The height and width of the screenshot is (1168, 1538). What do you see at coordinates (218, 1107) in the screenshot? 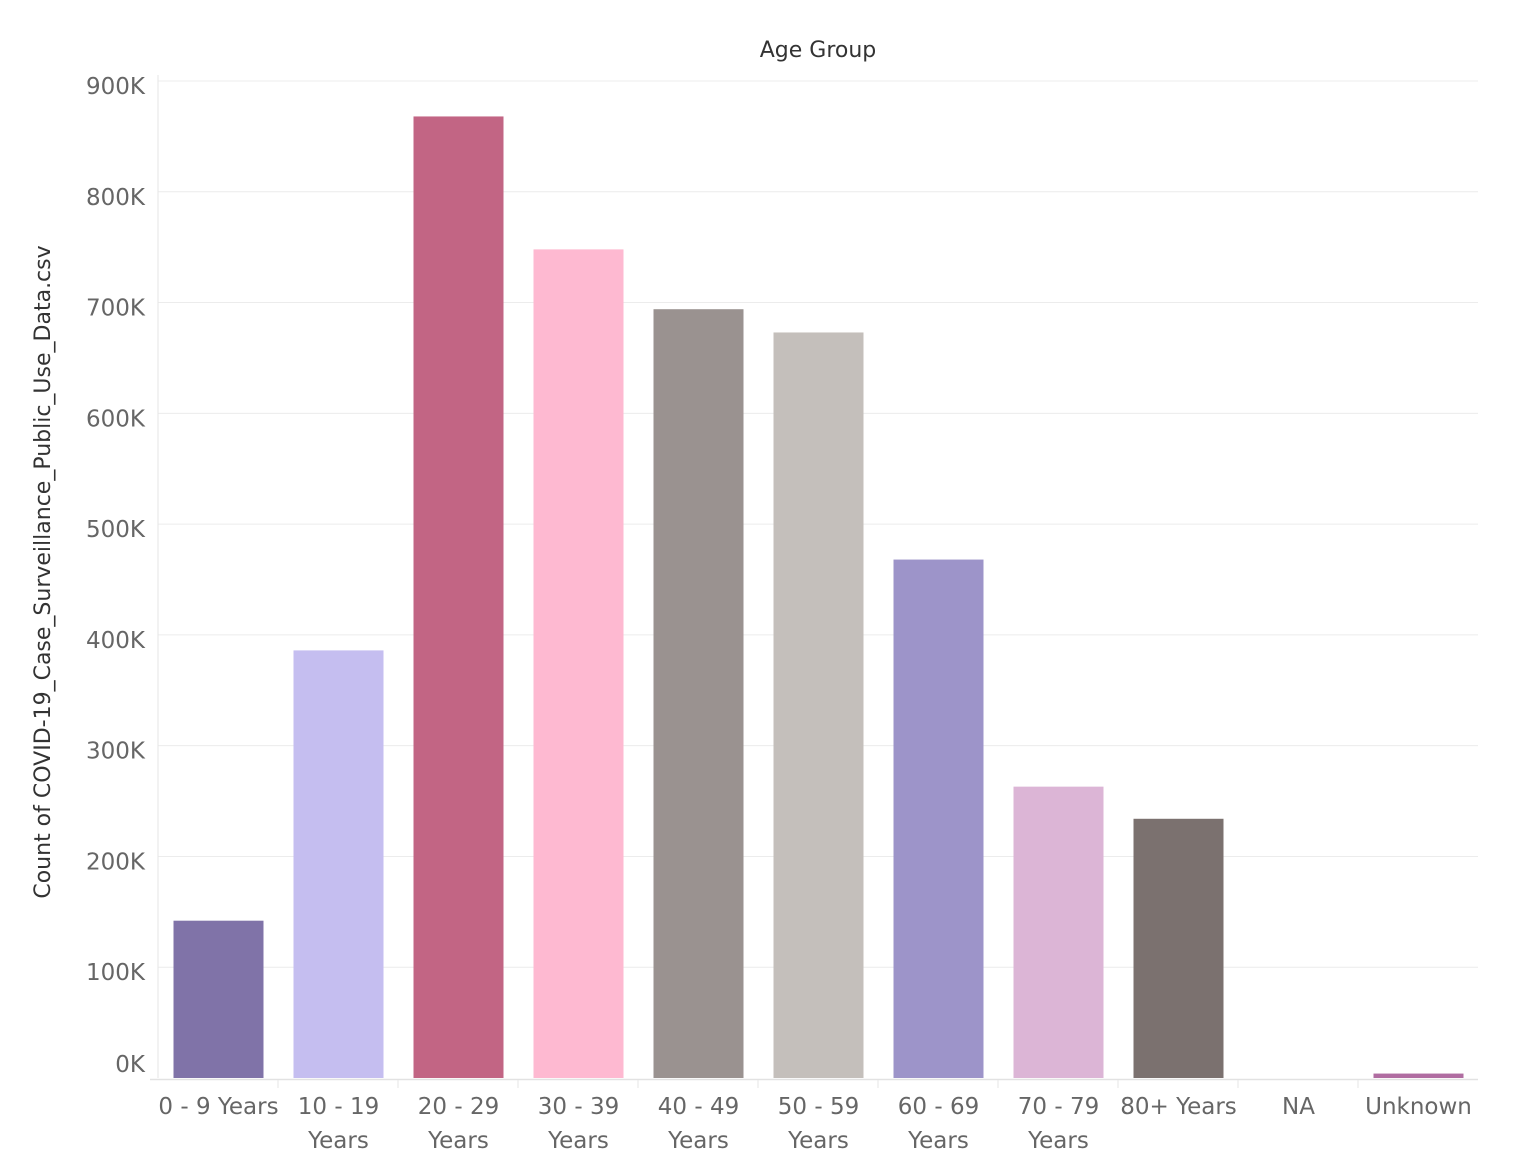
I see `x-tick-label: 0 - 9 Years` at bounding box center [218, 1107].